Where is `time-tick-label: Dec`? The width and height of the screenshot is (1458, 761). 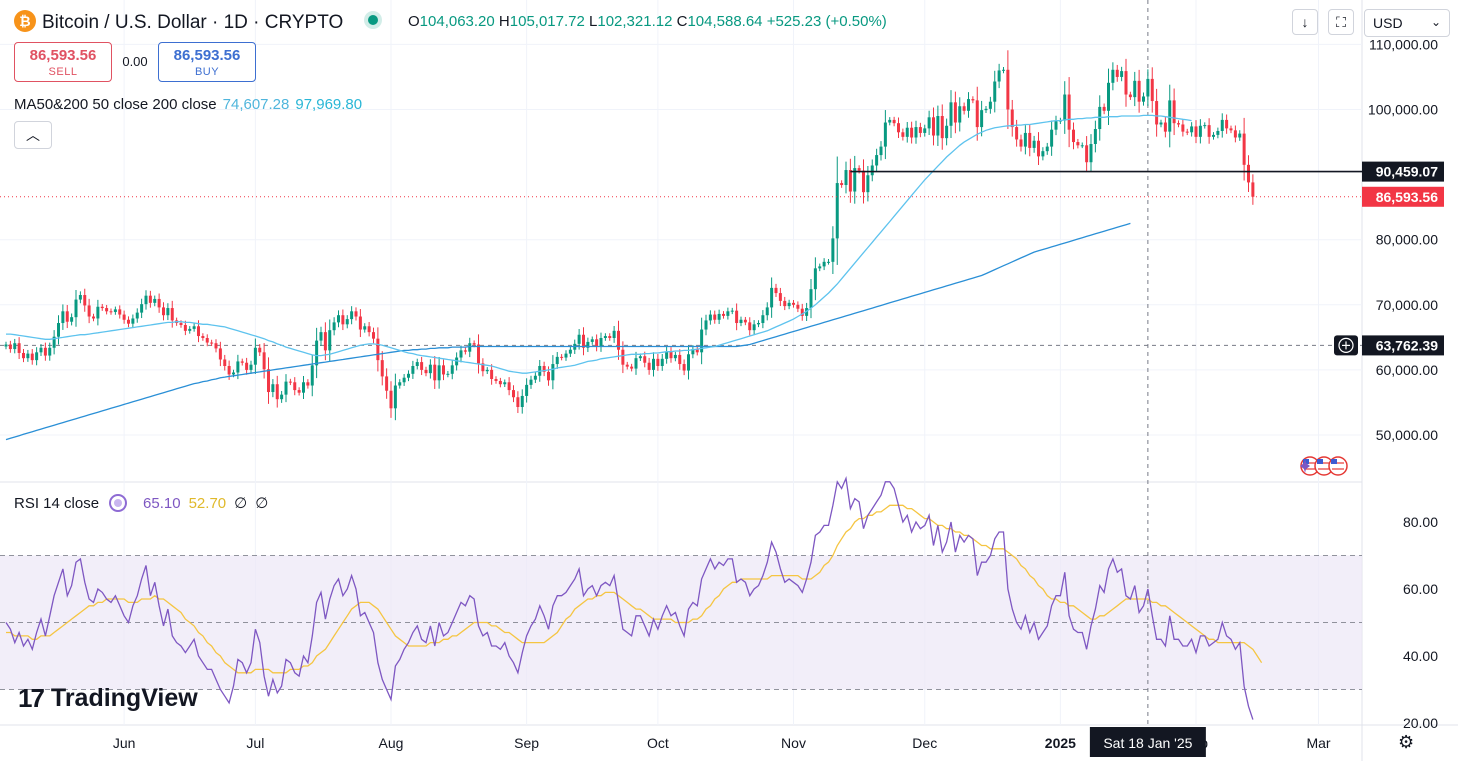 time-tick-label: Dec is located at coordinates (924, 743).